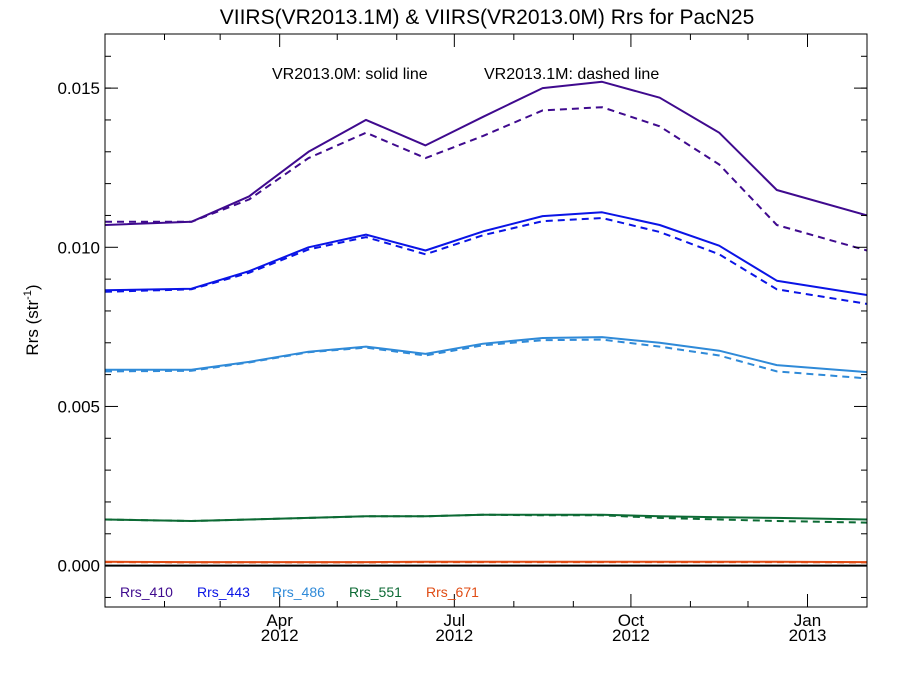 This screenshot has width=900, height=675. What do you see at coordinates (452, 592) in the screenshot?
I see `legend-entry: Rrs_671` at bounding box center [452, 592].